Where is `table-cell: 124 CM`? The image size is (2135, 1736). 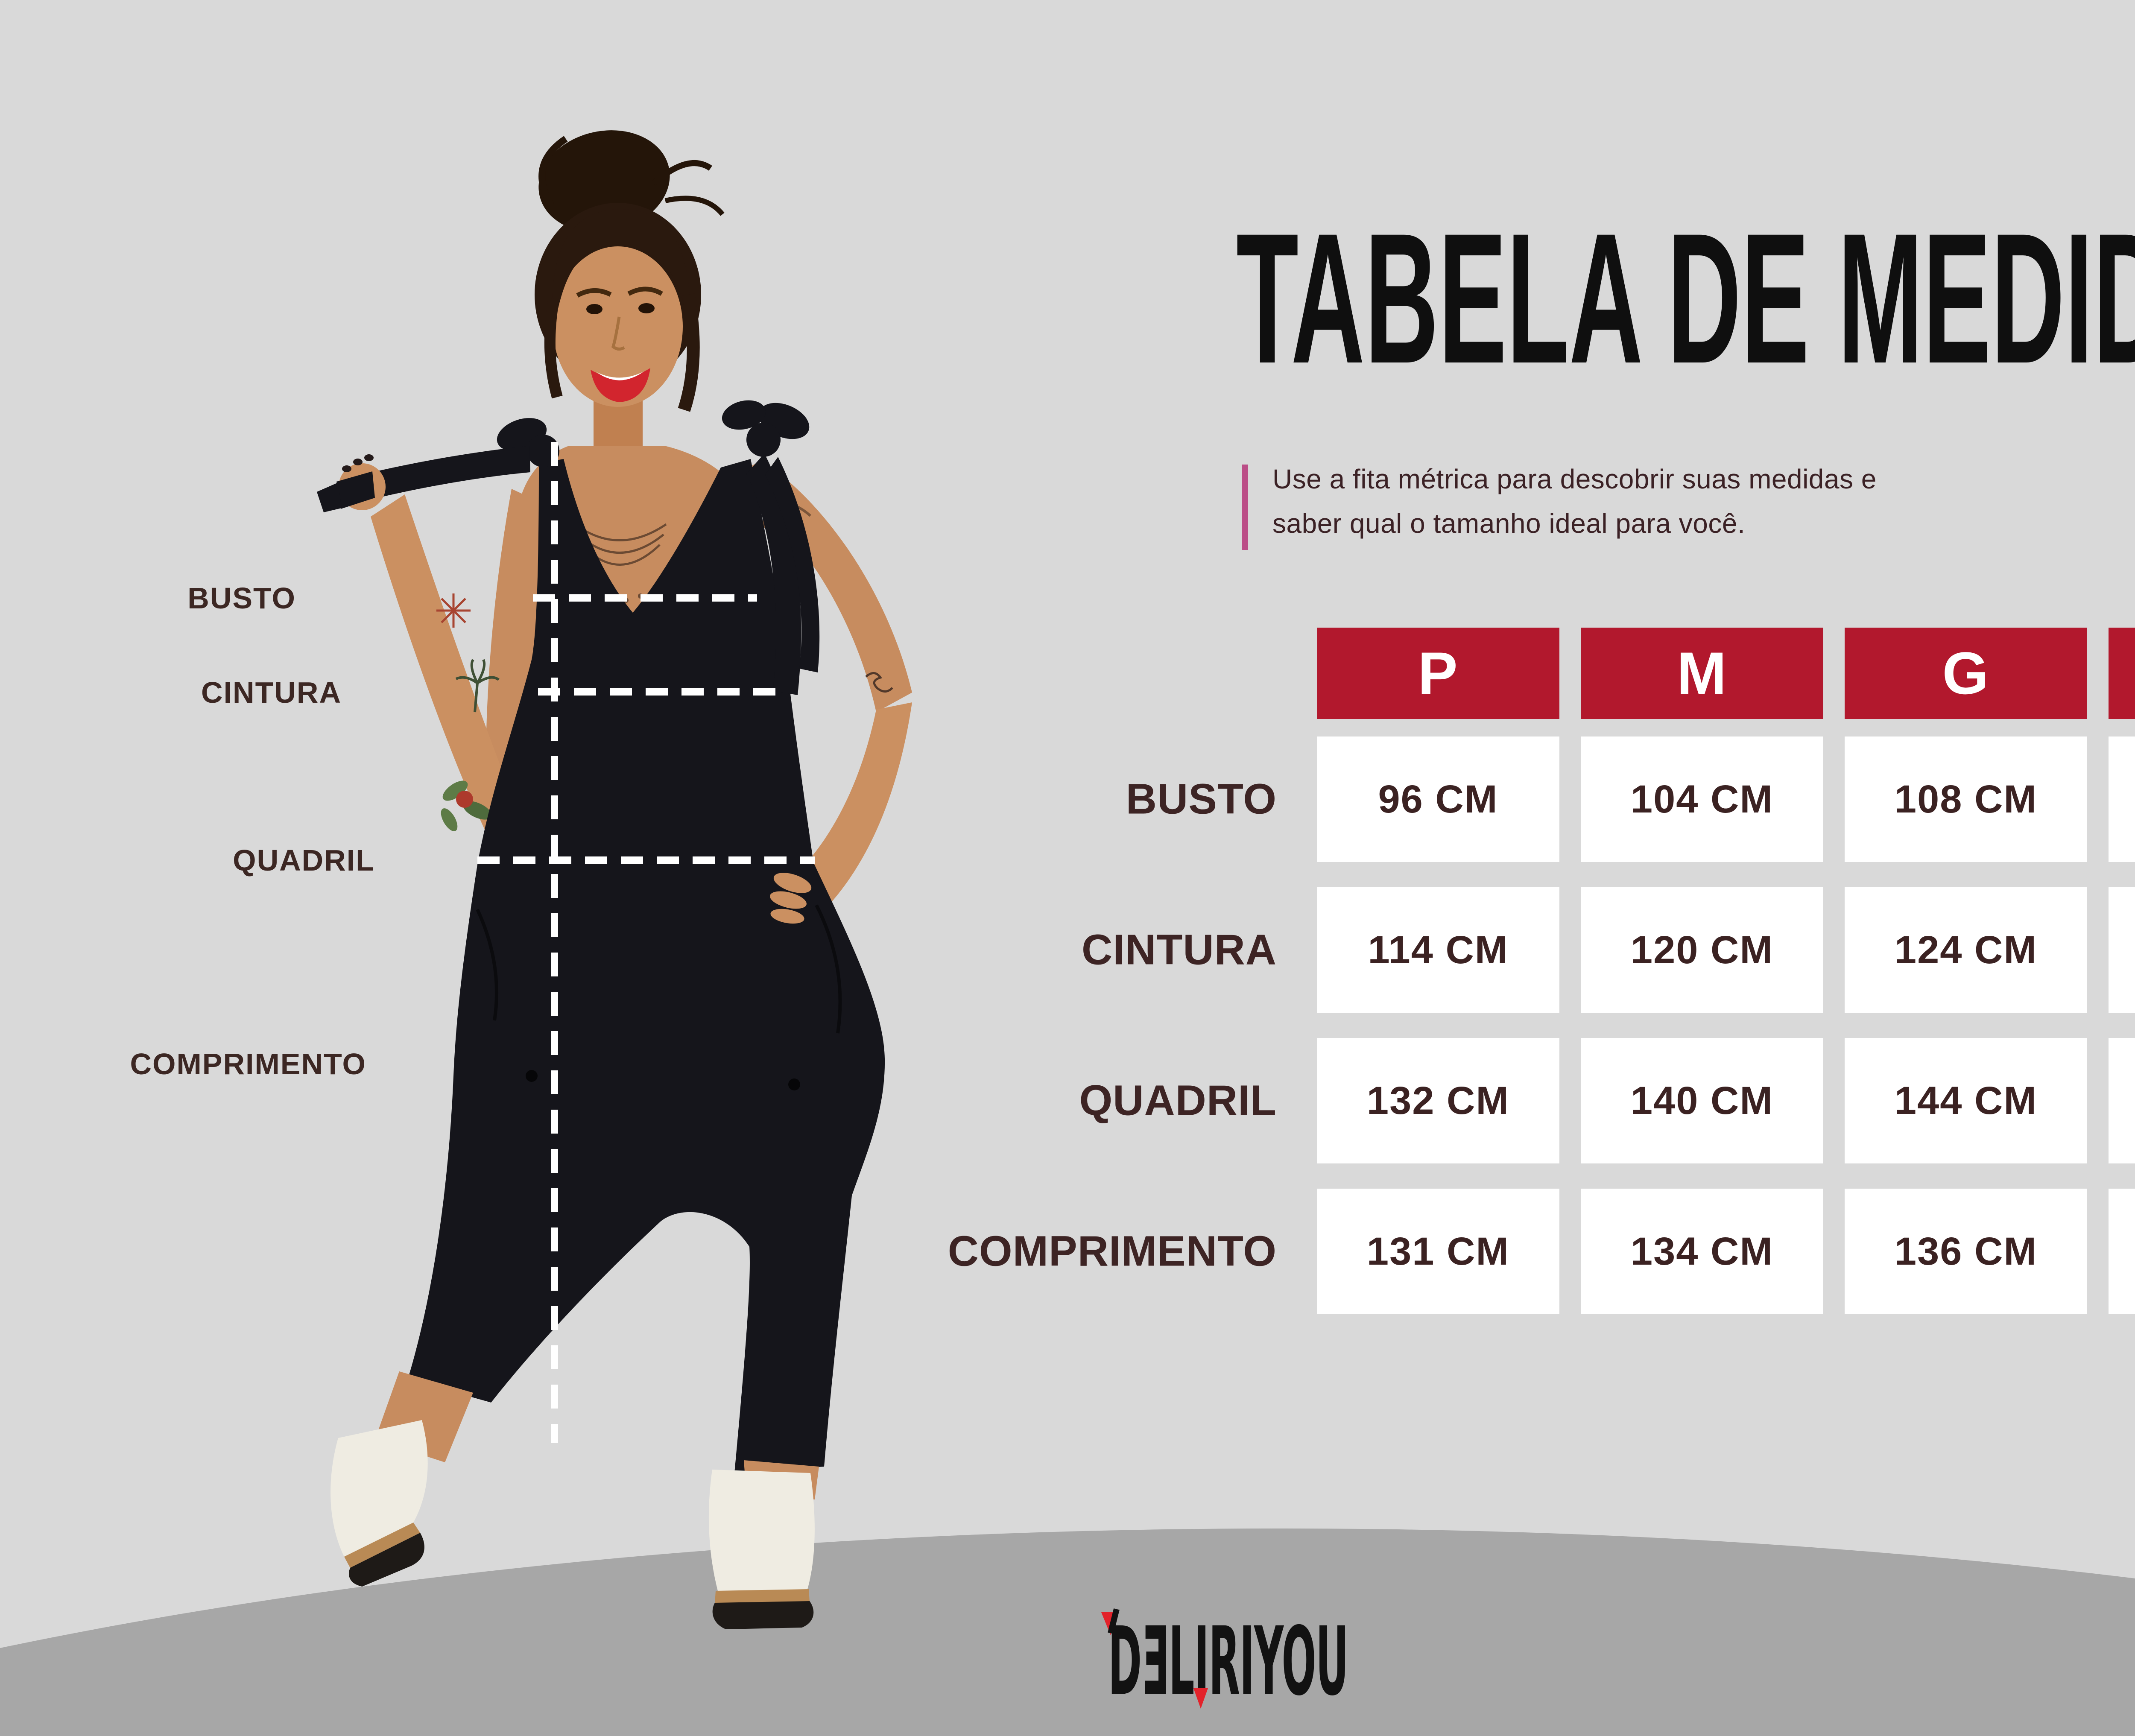 table-cell: 124 CM is located at coordinates (1966, 950).